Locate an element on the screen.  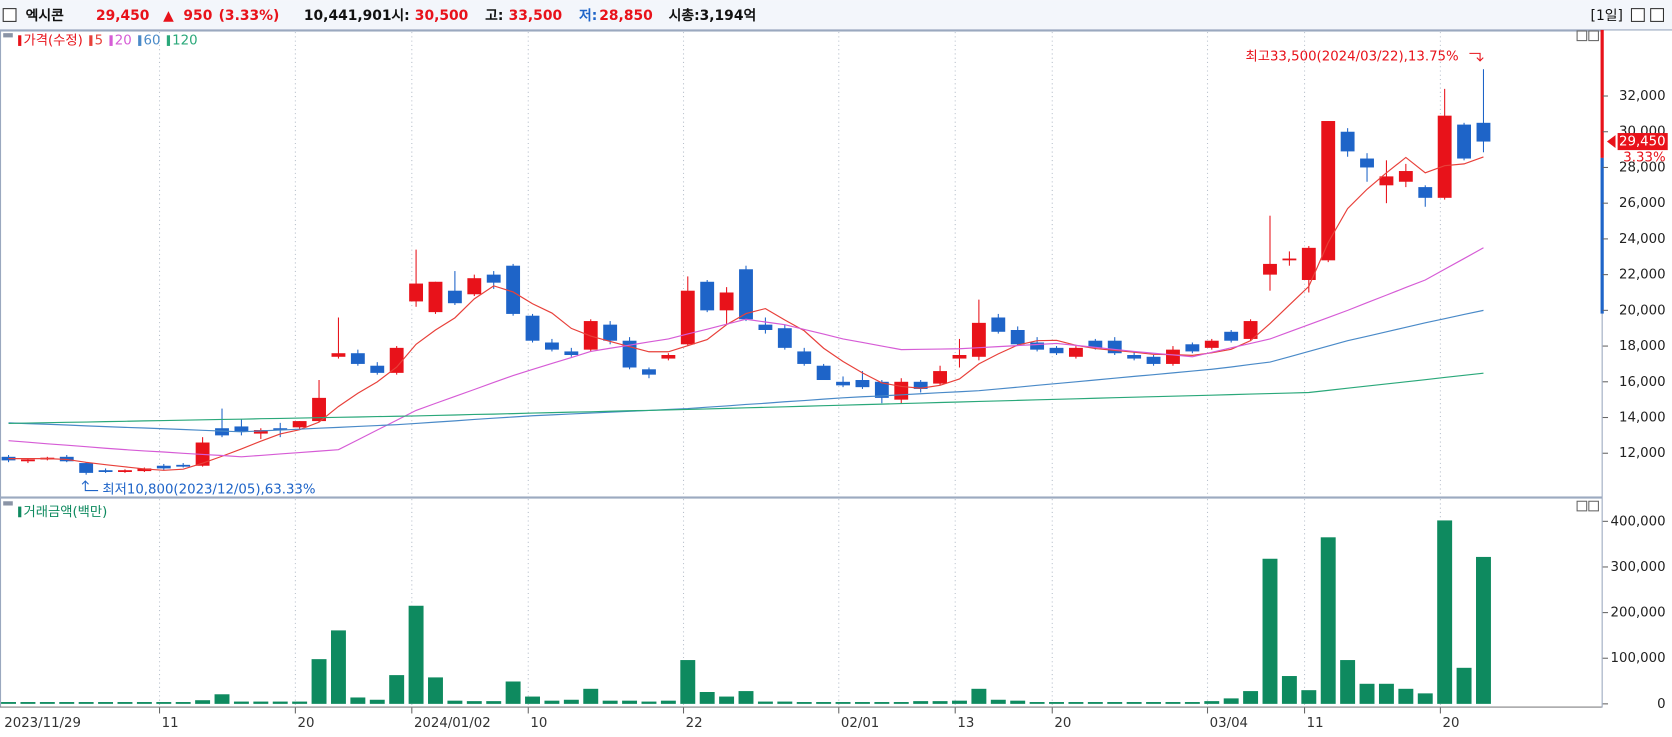
y-tick-label: 16,000 is located at coordinates (1642, 382).